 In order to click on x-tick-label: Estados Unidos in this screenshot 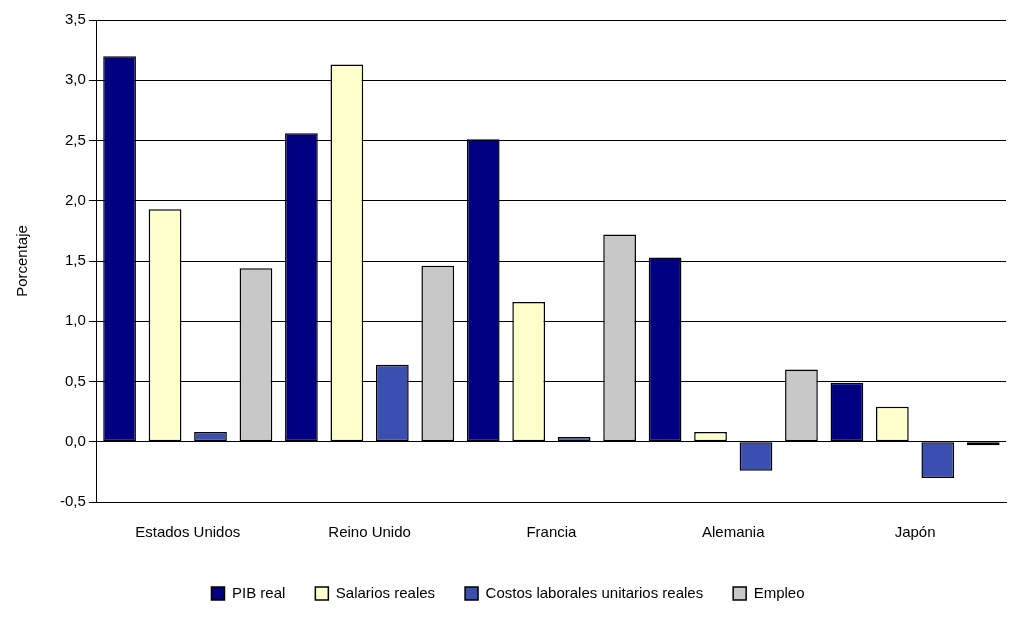, I will do `click(188, 532)`.